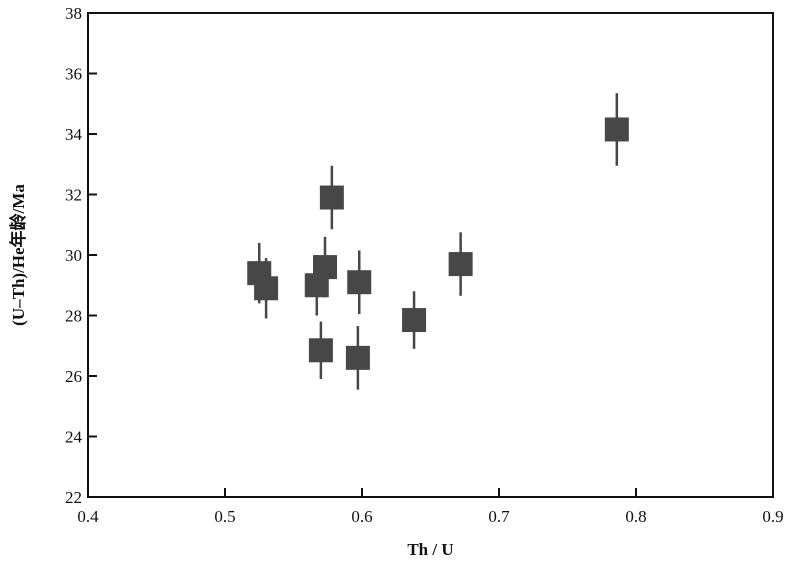 Image resolution: width=794 pixels, height=563 pixels. Describe the element at coordinates (73, 255) in the screenshot. I see `y-tick-label: 30` at that location.